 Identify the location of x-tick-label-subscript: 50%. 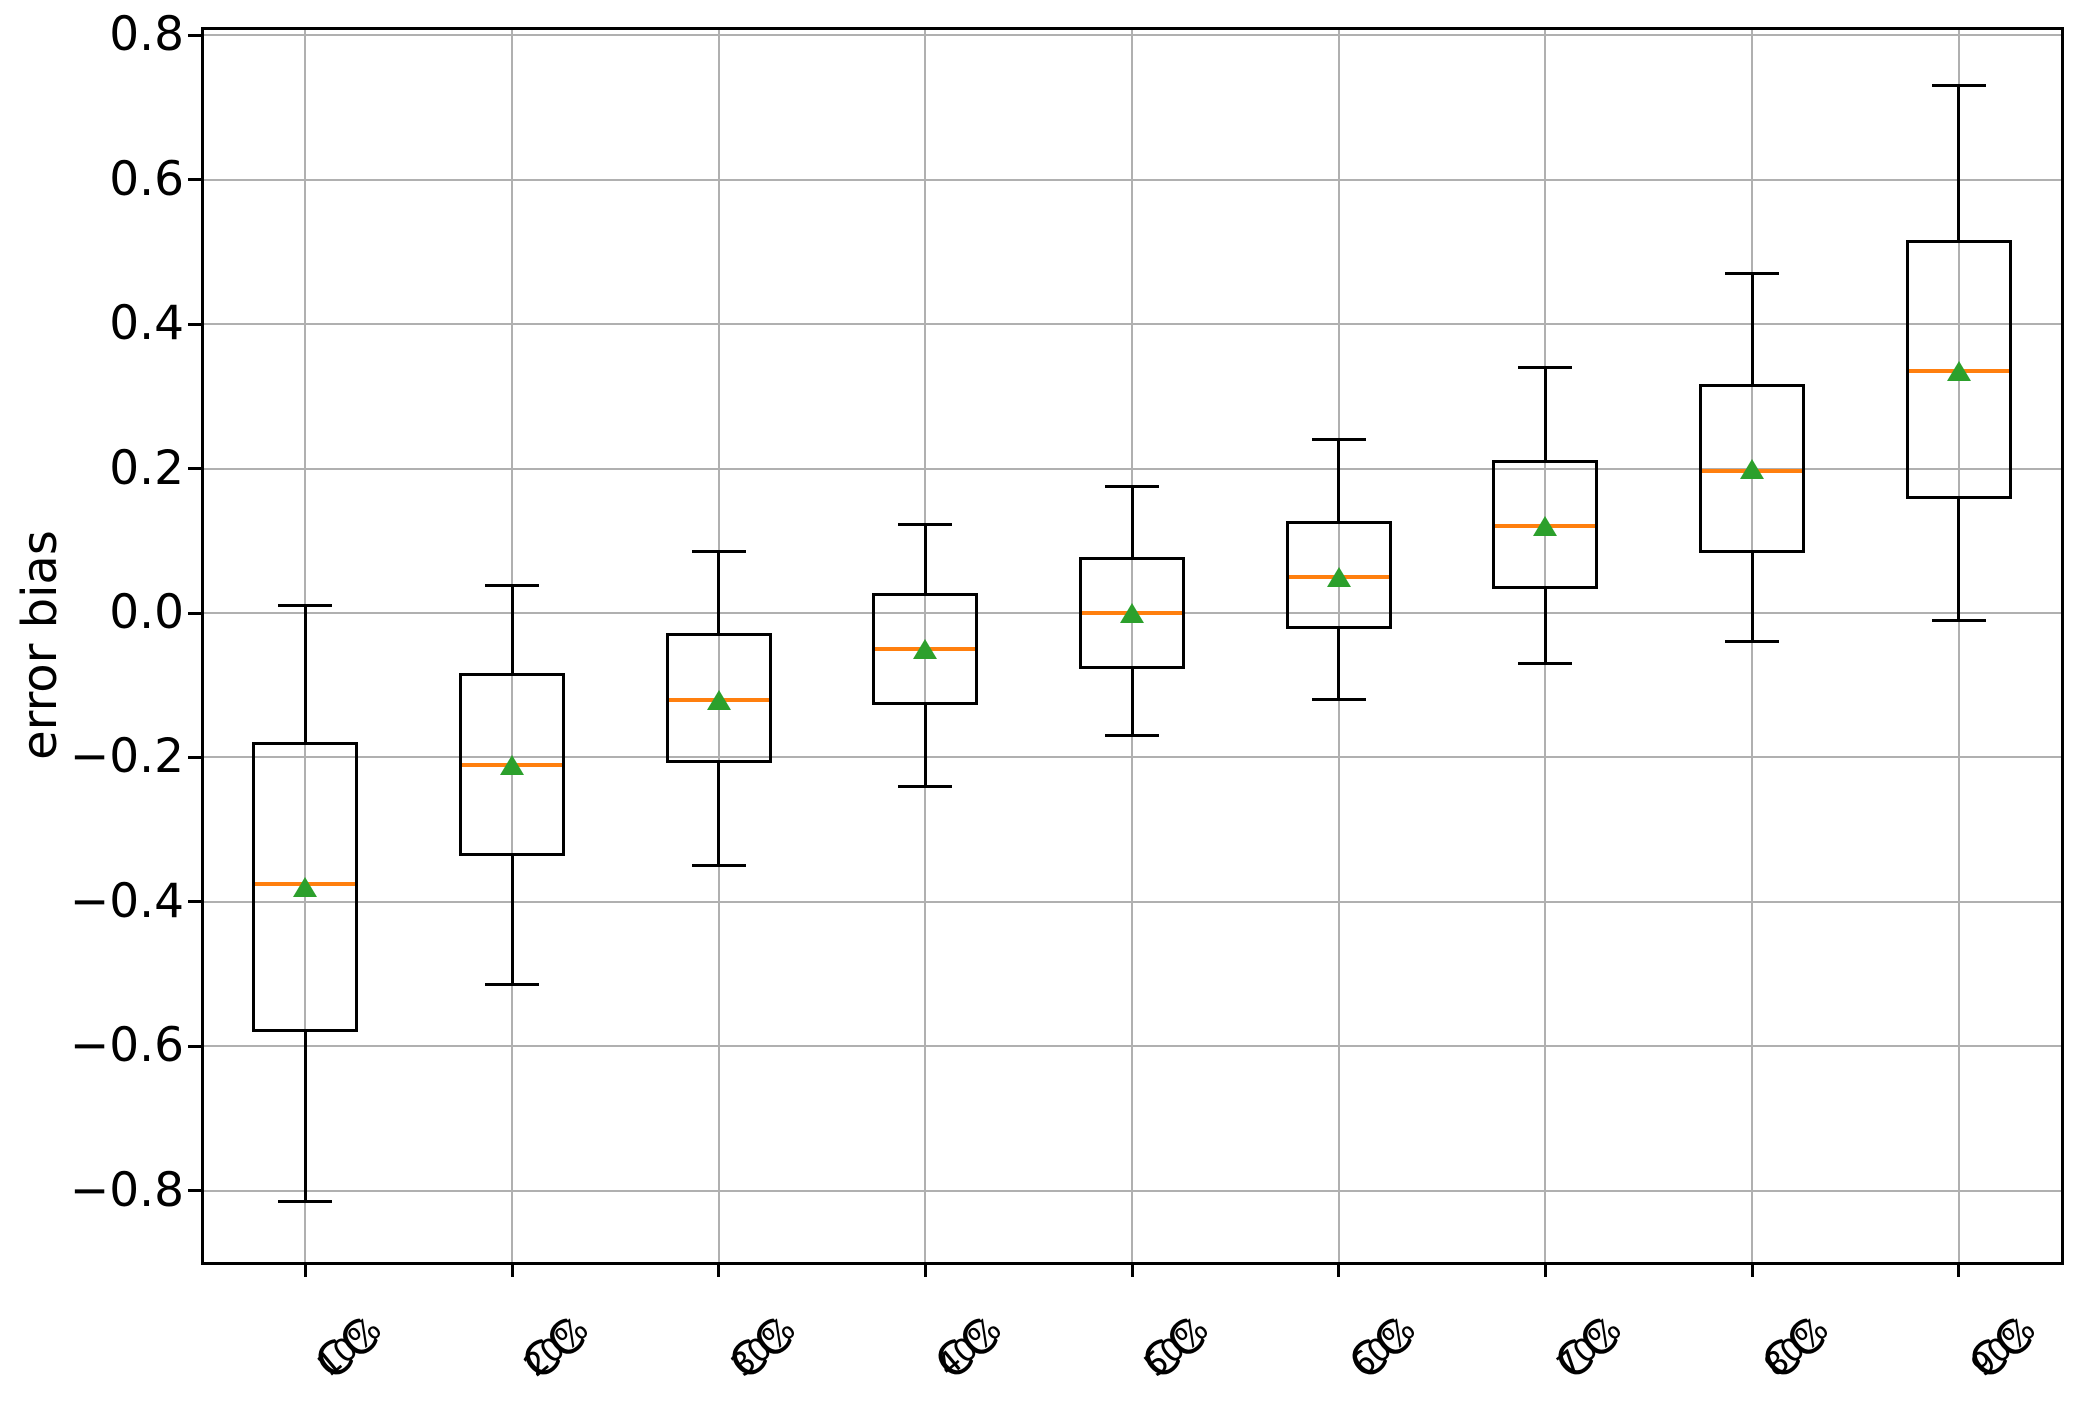
(1176, 1347).